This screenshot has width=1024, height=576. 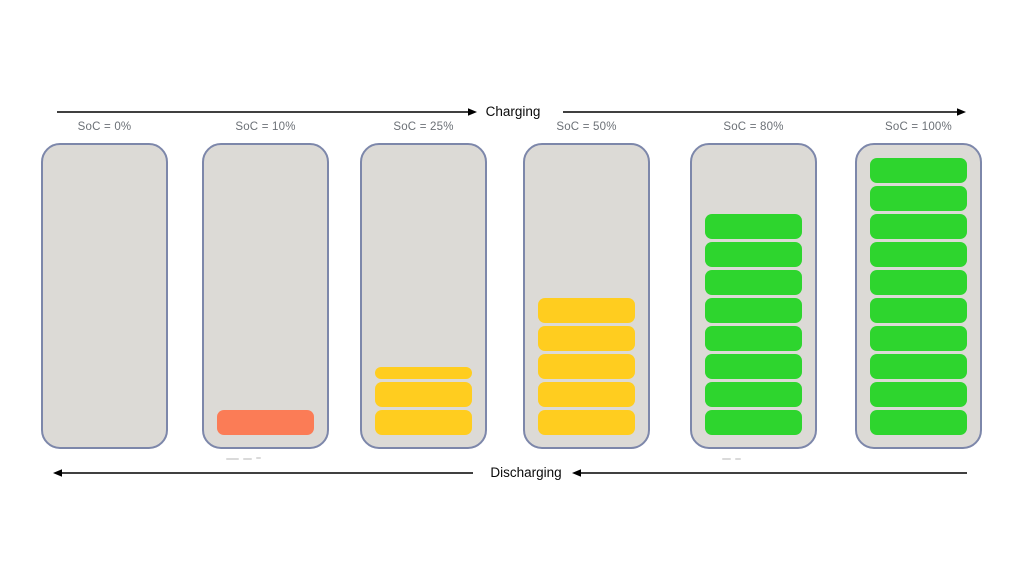 I want to click on charging-label: Charging, so click(x=513, y=111).